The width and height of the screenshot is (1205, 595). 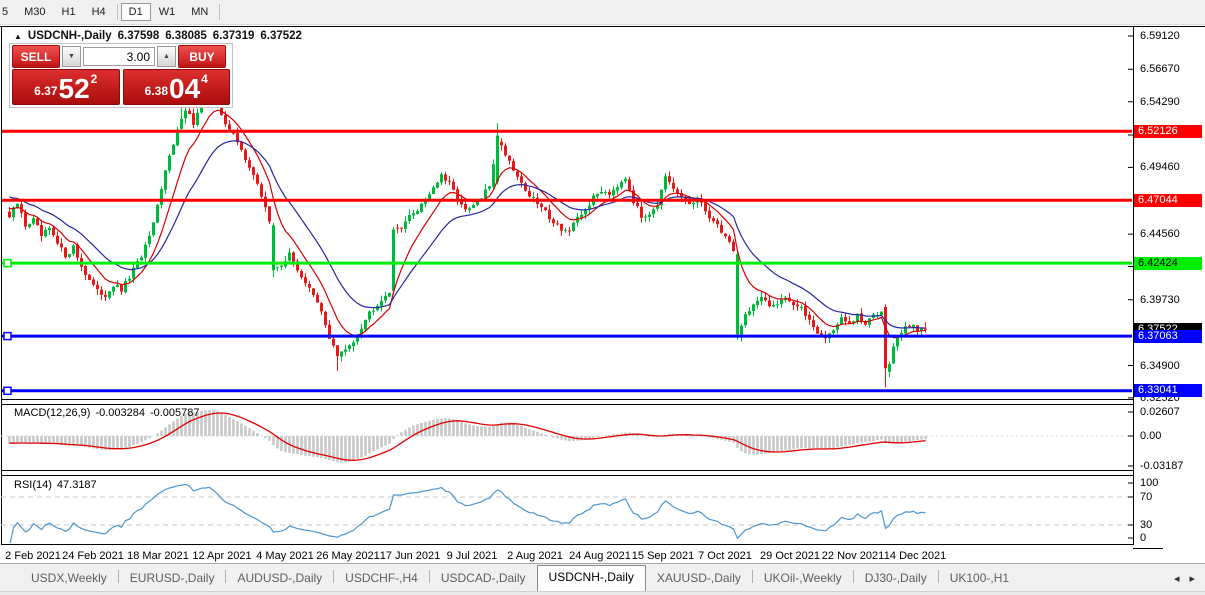 I want to click on rsi-indicator-label: RSI(14) 47.3187, so click(x=55, y=485).